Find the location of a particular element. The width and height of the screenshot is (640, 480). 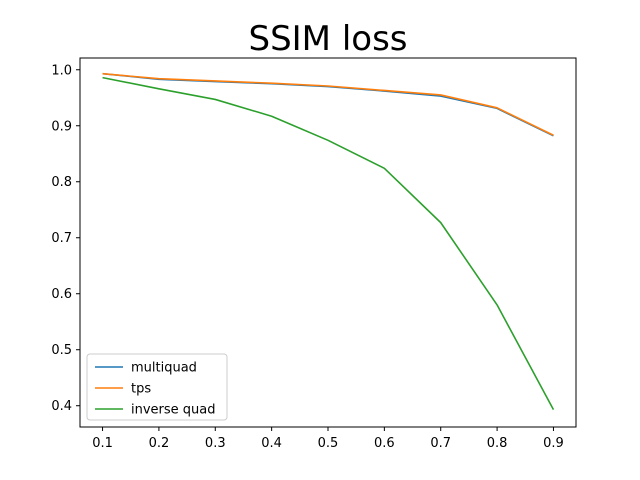

x-axis: 0.1 0.2 0.3 0.4 0.5 0.6 0.7 0.8 0.9 is located at coordinates (328, 439).